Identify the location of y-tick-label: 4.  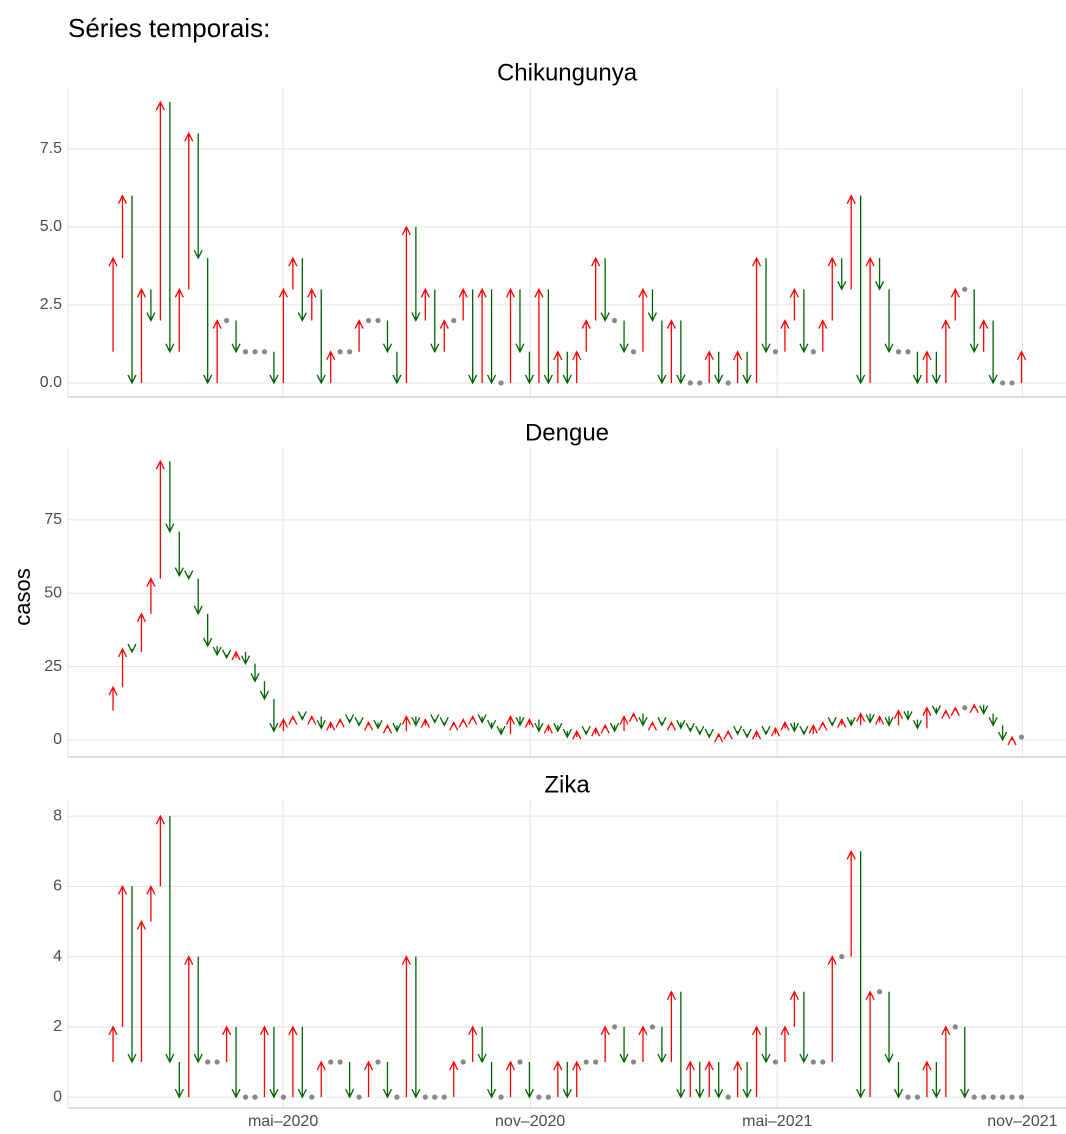
(57, 956).